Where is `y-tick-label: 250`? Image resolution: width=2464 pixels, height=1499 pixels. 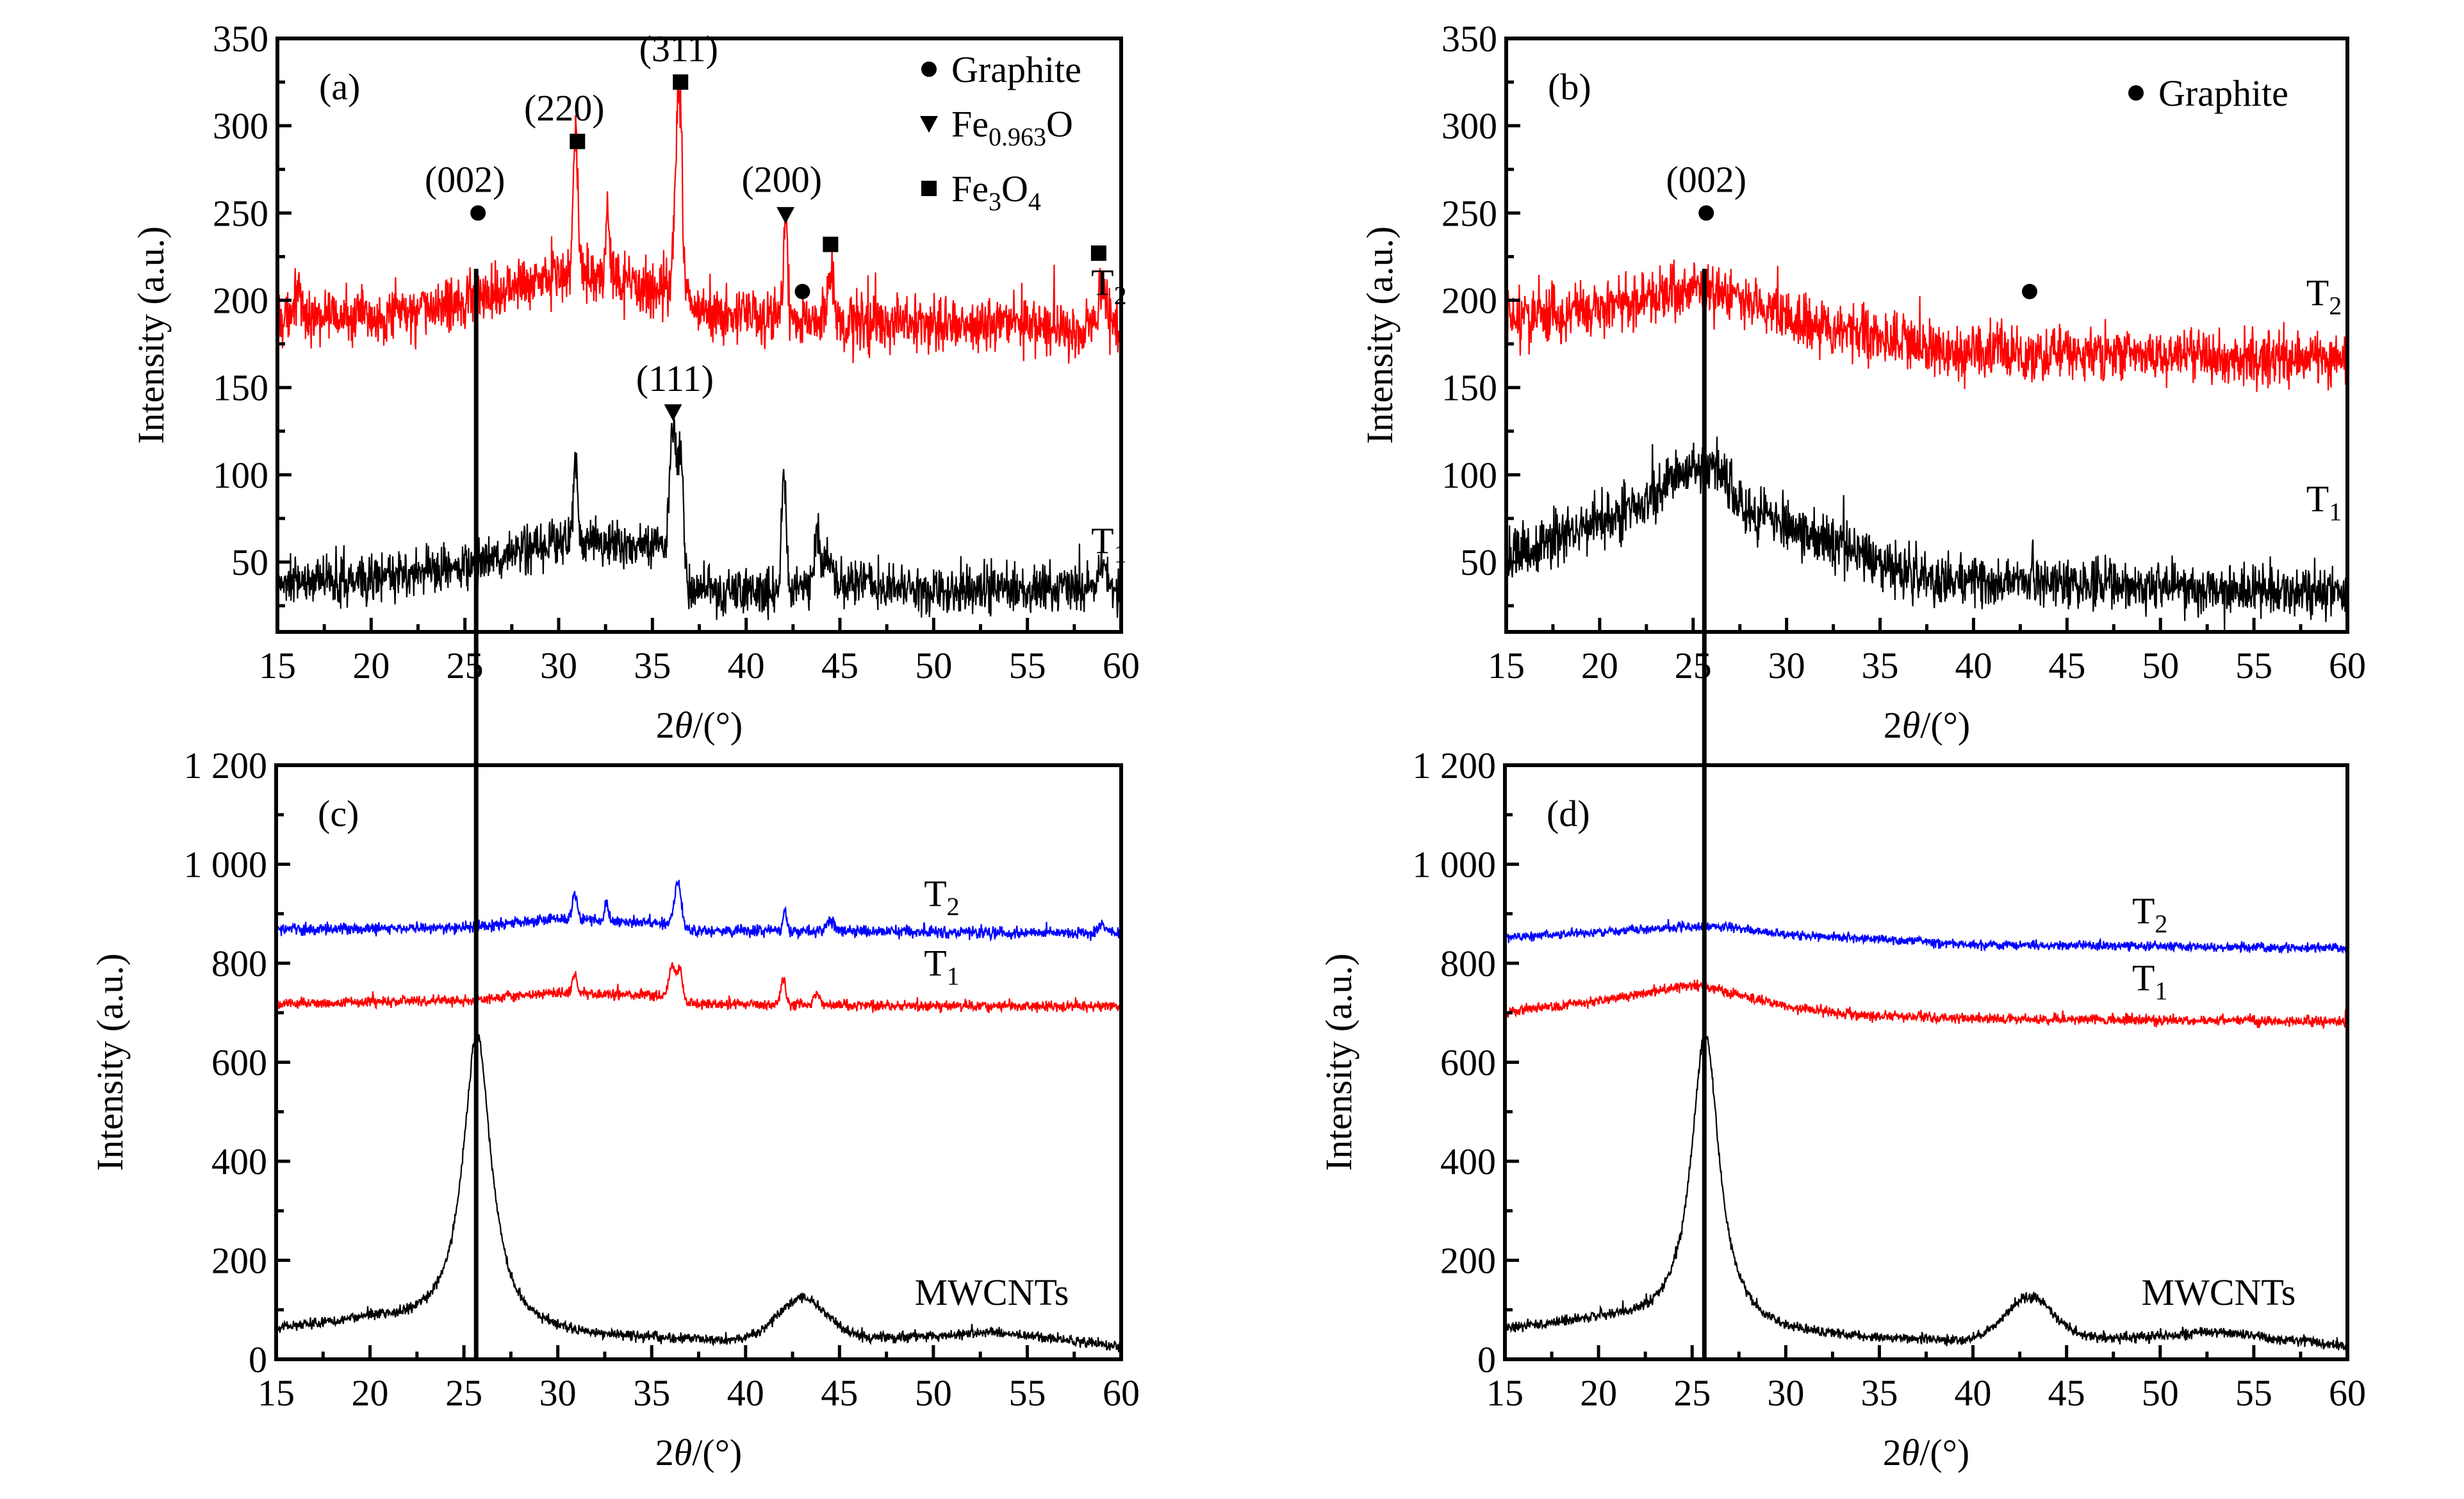 y-tick-label: 250 is located at coordinates (1469, 213).